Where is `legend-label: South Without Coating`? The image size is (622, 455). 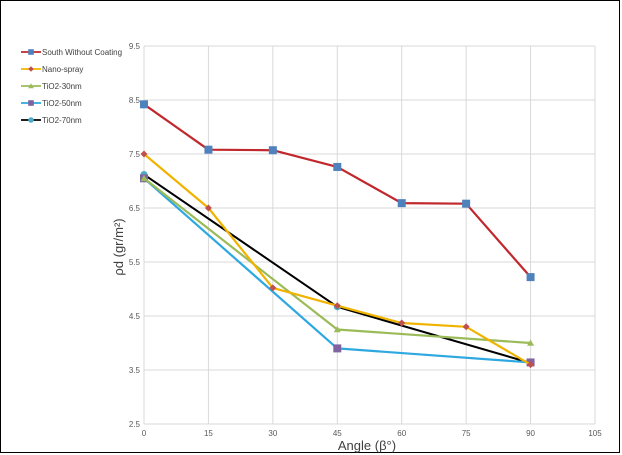
legend-label: South Without Coating is located at coordinates (82, 52).